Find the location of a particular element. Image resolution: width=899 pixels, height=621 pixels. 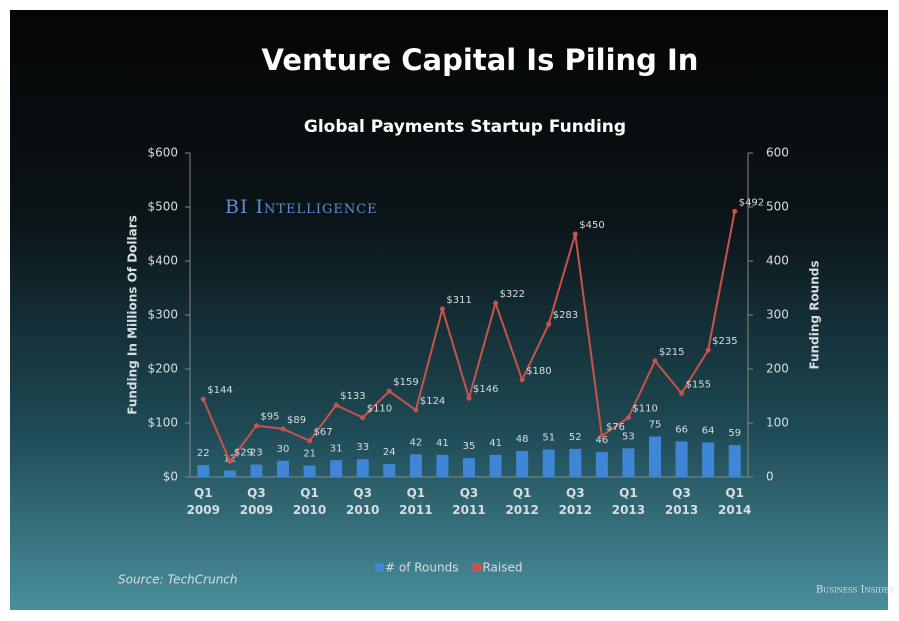

bar-label: 24 is located at coordinates (389, 452).